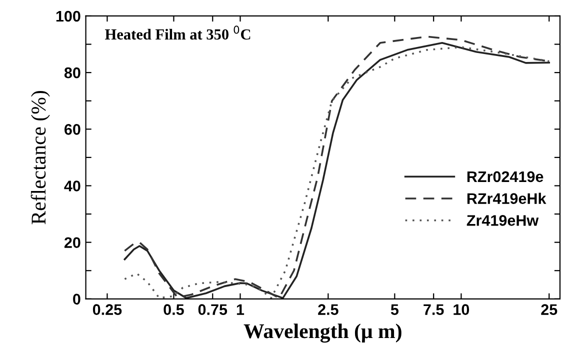 The image size is (572, 355). I want to click on x-tick-label: 5, so click(394, 309).